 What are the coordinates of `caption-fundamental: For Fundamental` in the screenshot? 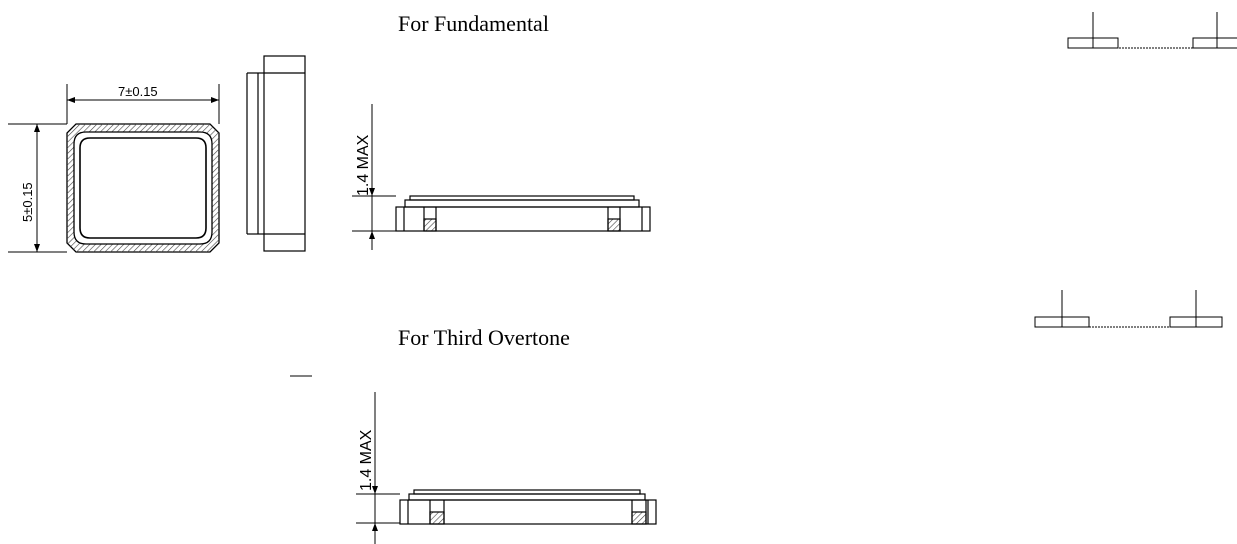 It's located at (473, 23).